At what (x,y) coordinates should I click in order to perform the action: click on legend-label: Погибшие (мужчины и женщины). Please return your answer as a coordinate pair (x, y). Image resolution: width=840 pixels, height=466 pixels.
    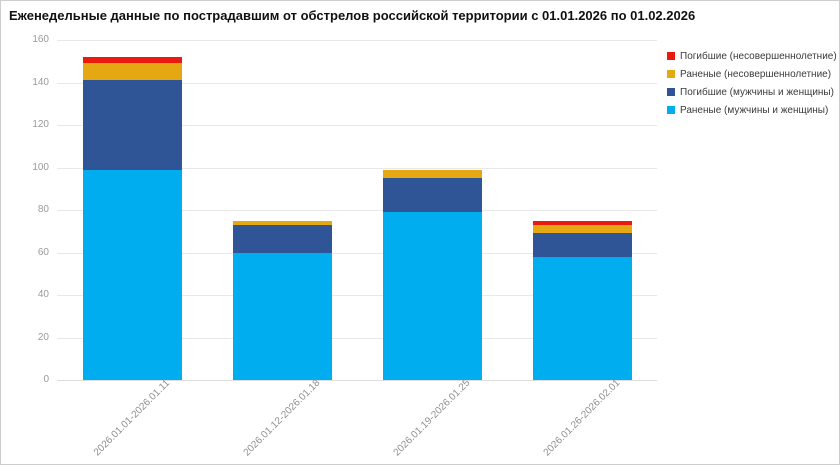
    Looking at the image, I should click on (757, 92).